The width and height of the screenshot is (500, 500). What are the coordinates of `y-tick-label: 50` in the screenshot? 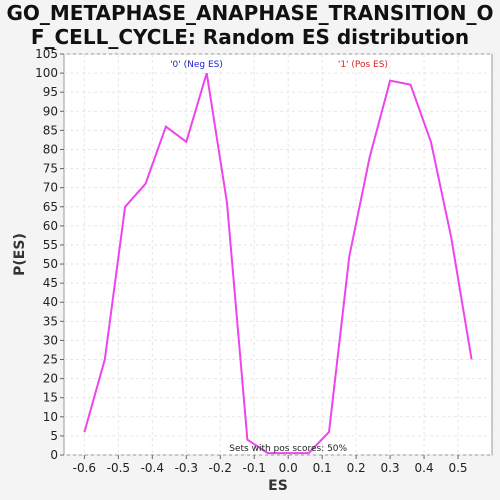 It's located at (50, 264).